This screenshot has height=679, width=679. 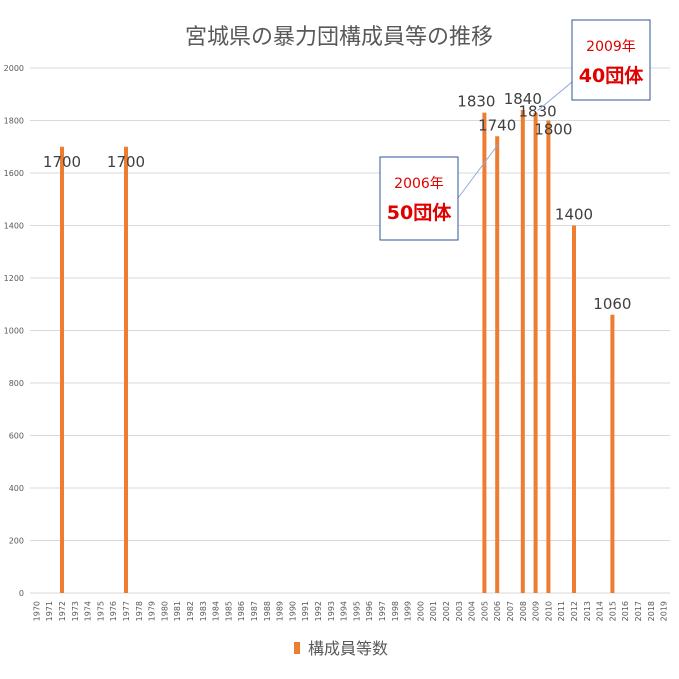 I want to click on x-tick-label: 1972, so click(x=62, y=611).